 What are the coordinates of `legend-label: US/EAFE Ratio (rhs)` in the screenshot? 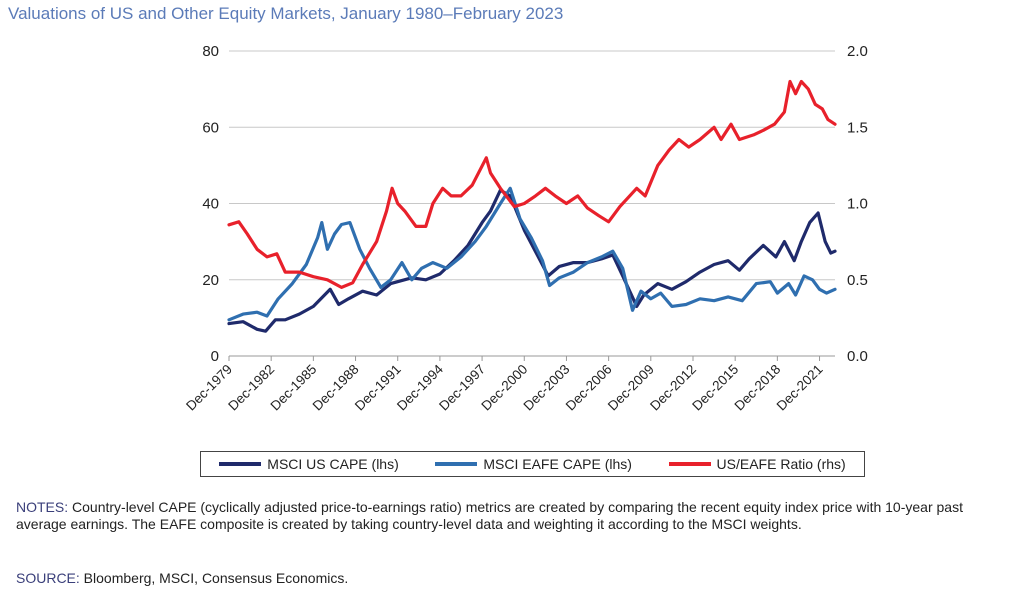 It's located at (781, 464).